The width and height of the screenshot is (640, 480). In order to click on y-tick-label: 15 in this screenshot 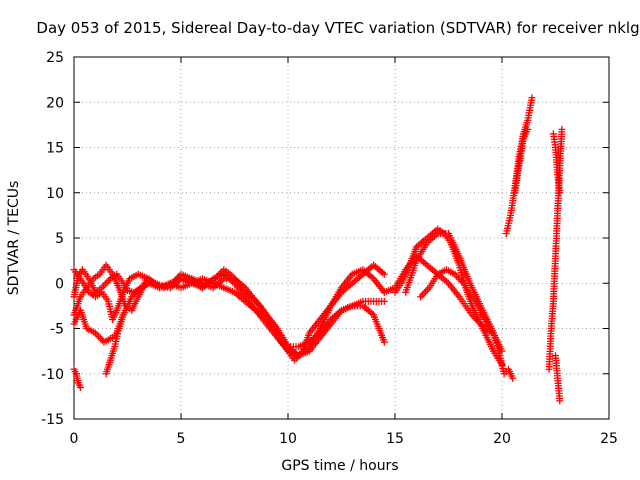, I will do `click(55, 149)`.